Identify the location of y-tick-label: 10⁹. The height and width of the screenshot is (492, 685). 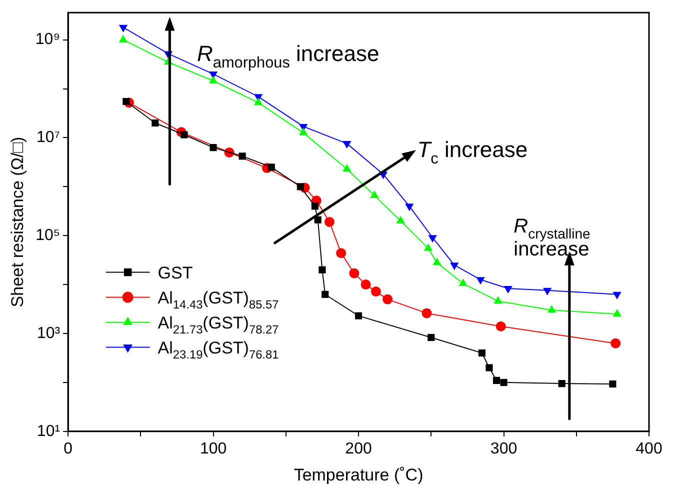
(47, 39).